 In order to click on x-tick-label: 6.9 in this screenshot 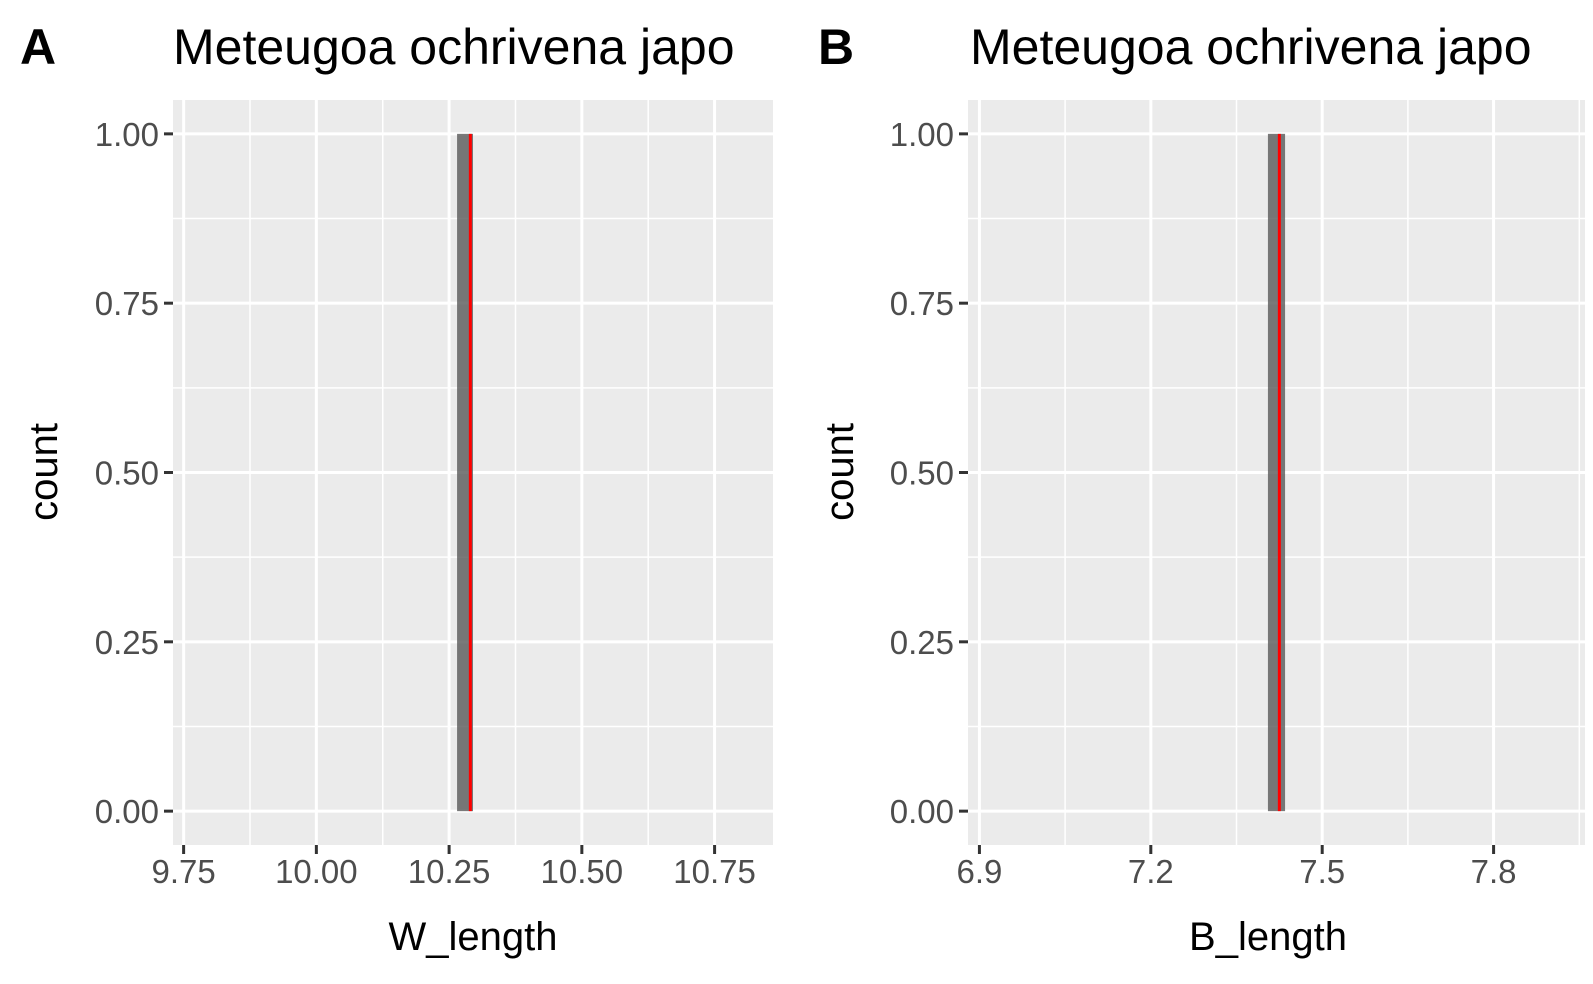, I will do `click(979, 871)`.